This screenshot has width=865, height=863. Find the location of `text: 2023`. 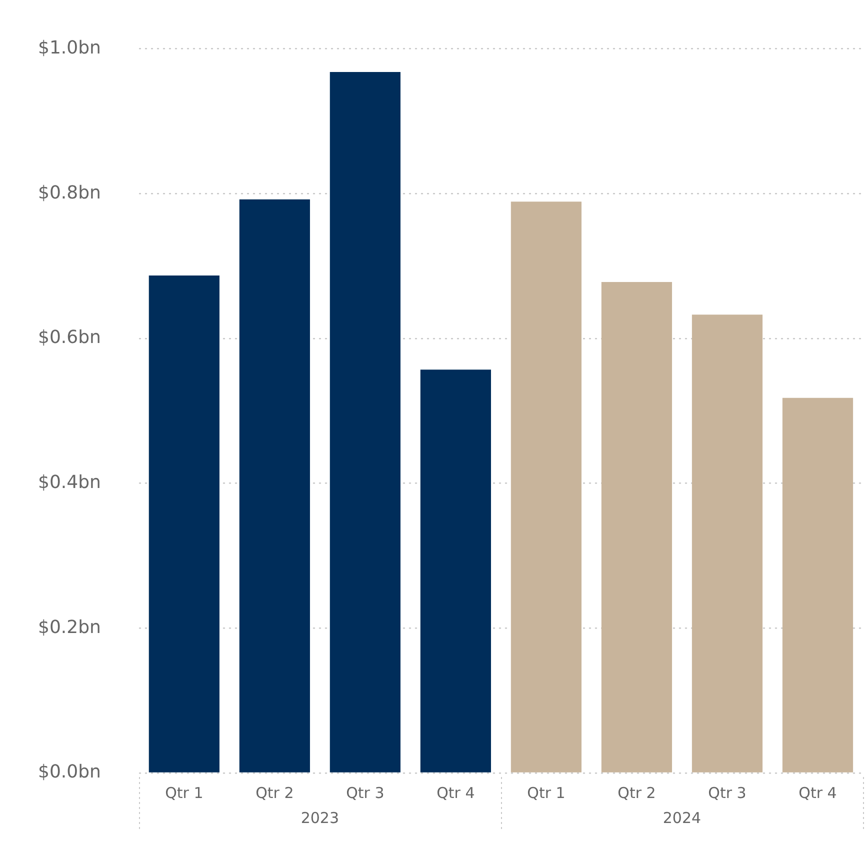

text: 2023 is located at coordinates (320, 817).